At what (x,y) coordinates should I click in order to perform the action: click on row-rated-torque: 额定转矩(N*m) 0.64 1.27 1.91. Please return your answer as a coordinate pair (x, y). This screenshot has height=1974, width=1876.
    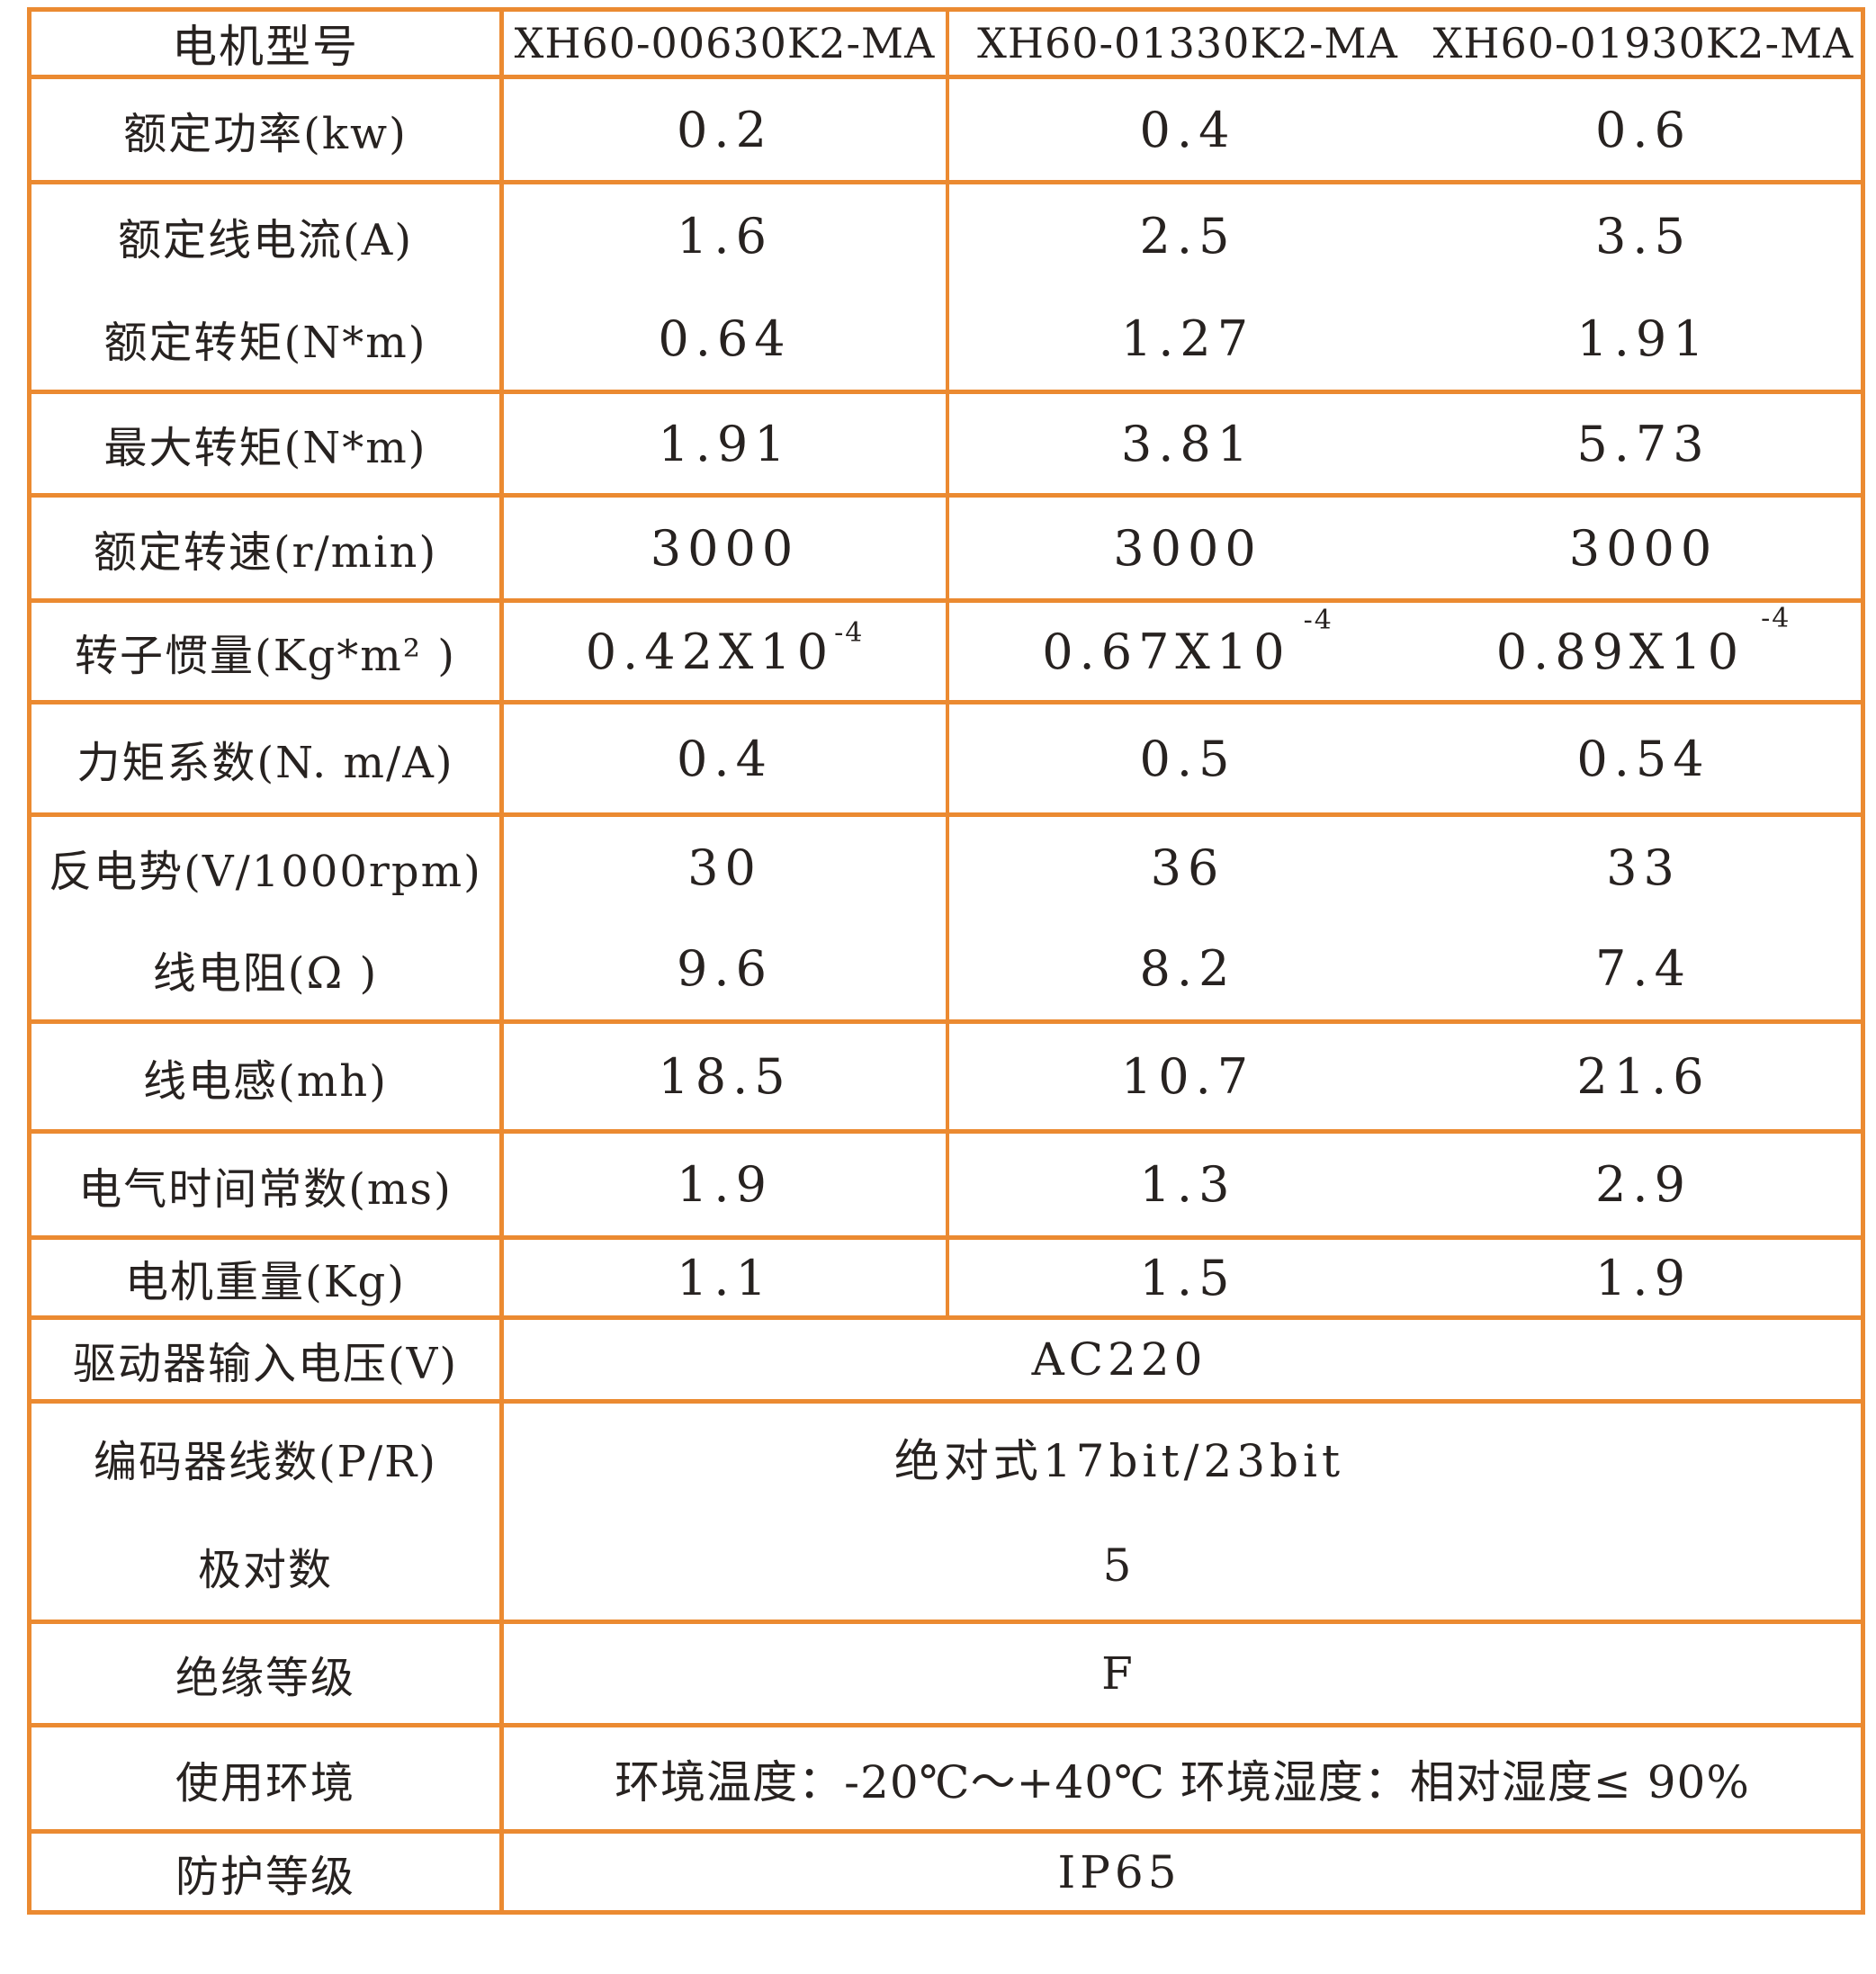
    Looking at the image, I should click on (946, 338).